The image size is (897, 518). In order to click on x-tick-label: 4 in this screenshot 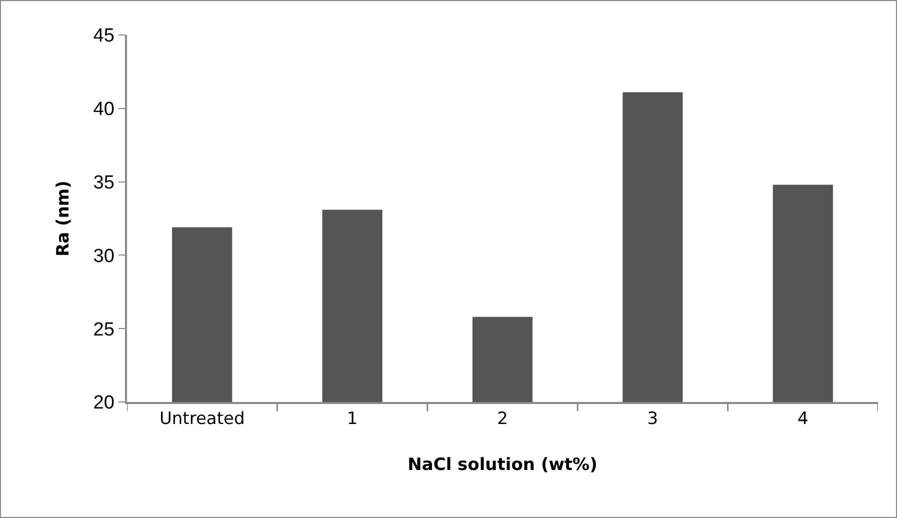, I will do `click(802, 419)`.